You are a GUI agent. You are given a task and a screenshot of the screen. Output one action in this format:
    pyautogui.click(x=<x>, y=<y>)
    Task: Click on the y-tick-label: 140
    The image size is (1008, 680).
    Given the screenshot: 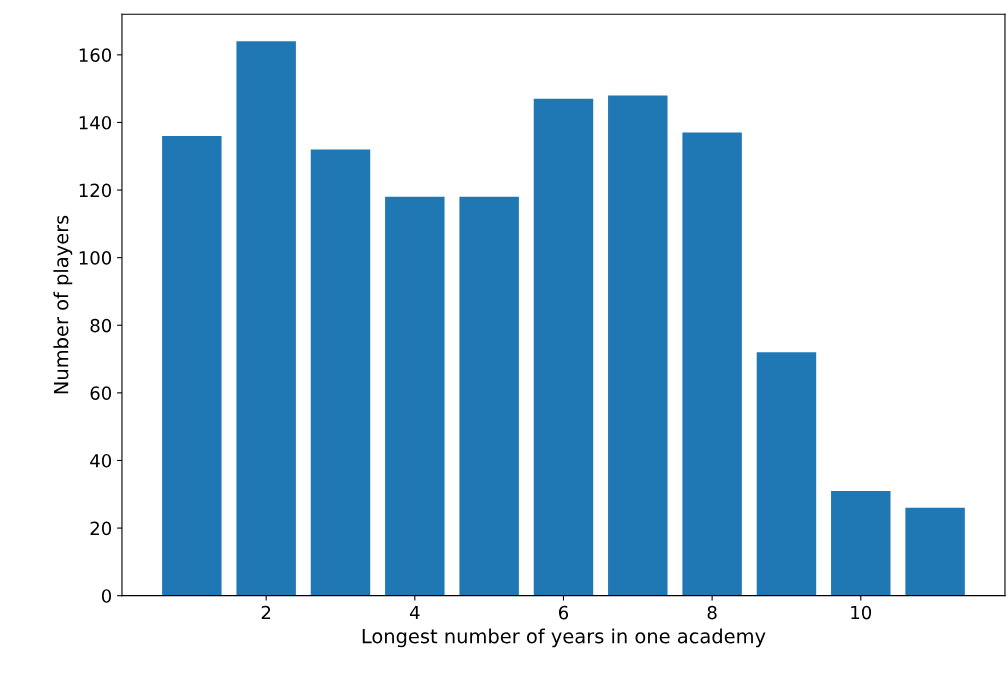 What is the action you would take?
    pyautogui.click(x=95, y=122)
    